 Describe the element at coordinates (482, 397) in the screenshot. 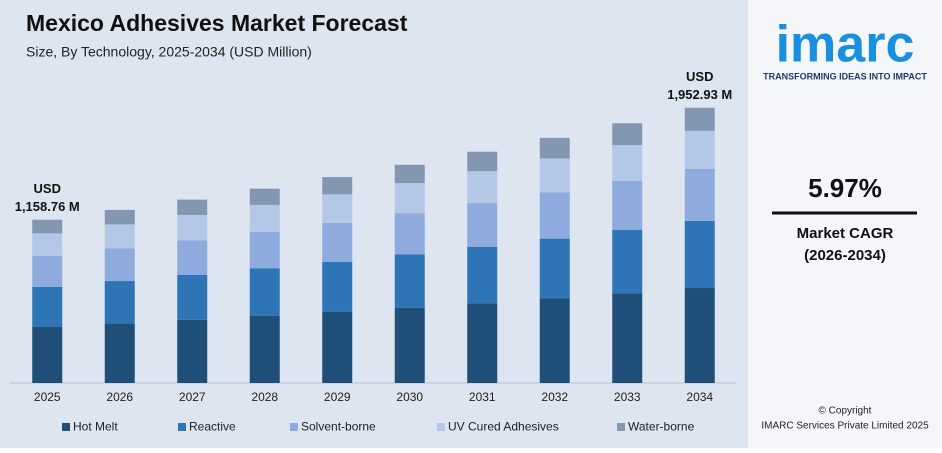

I see `x-tick-label: 2031` at that location.